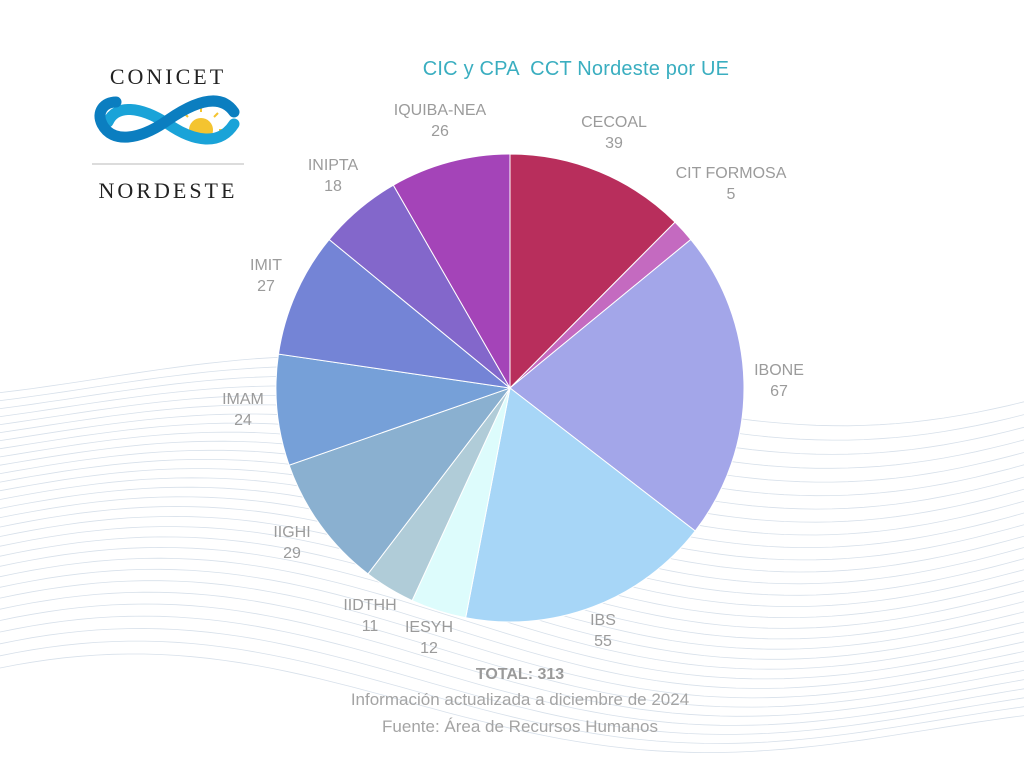 This screenshot has height=768, width=1024. I want to click on slice-label-name: INIPTA, so click(333, 165).